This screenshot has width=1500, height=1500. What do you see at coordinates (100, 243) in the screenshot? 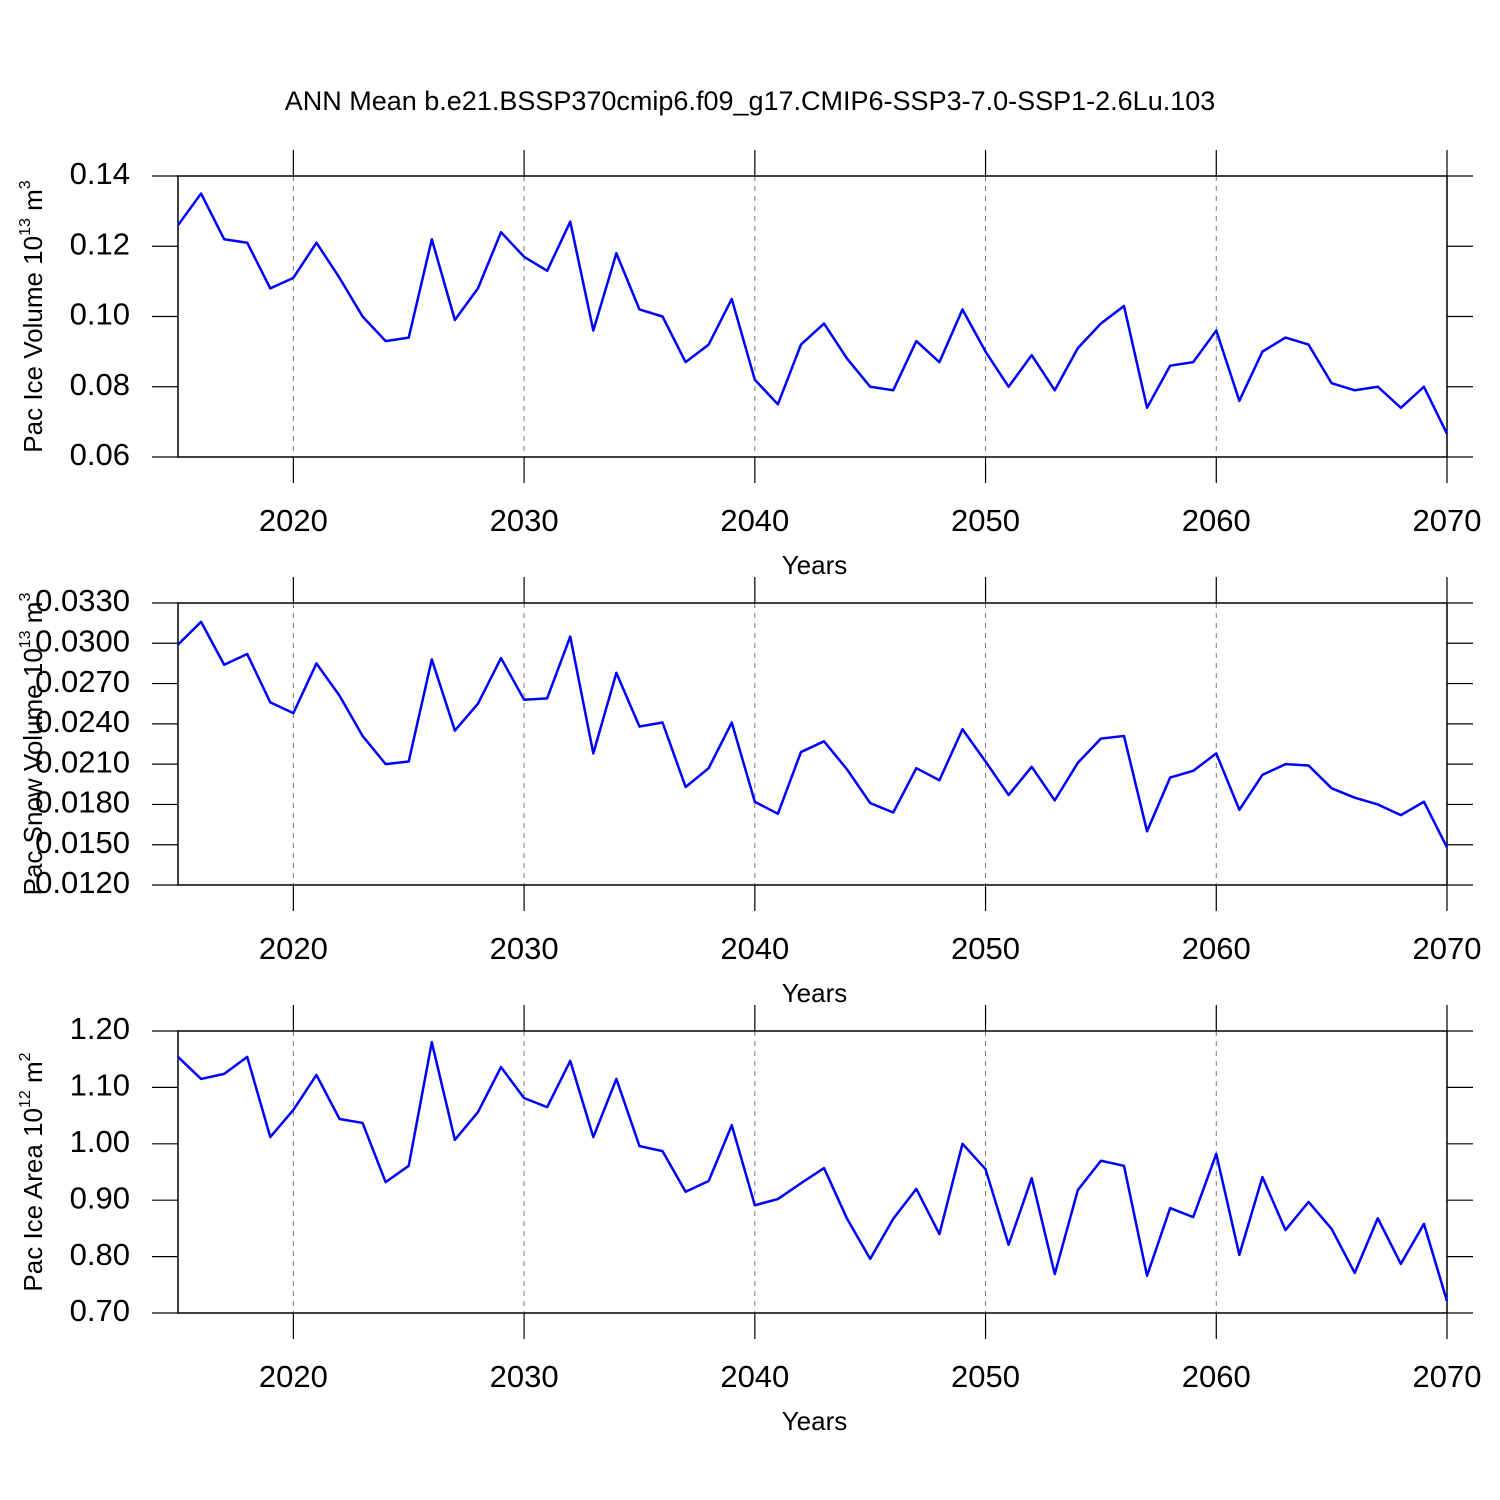
I see `y-tick-label: 0.12` at bounding box center [100, 243].